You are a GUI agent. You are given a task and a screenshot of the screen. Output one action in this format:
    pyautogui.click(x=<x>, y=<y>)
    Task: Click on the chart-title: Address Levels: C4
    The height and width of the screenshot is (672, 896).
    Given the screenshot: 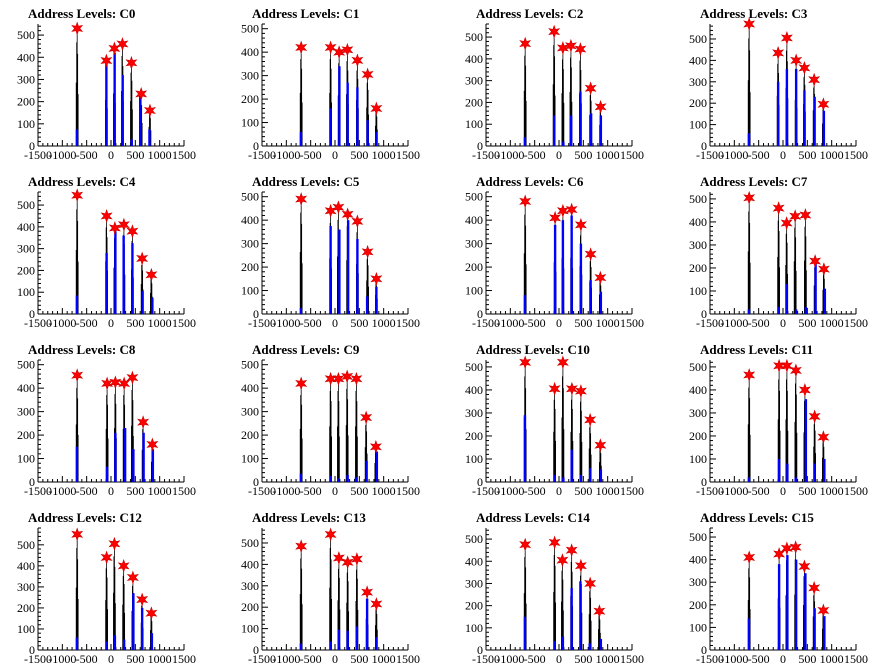 What is the action you would take?
    pyautogui.click(x=82, y=181)
    